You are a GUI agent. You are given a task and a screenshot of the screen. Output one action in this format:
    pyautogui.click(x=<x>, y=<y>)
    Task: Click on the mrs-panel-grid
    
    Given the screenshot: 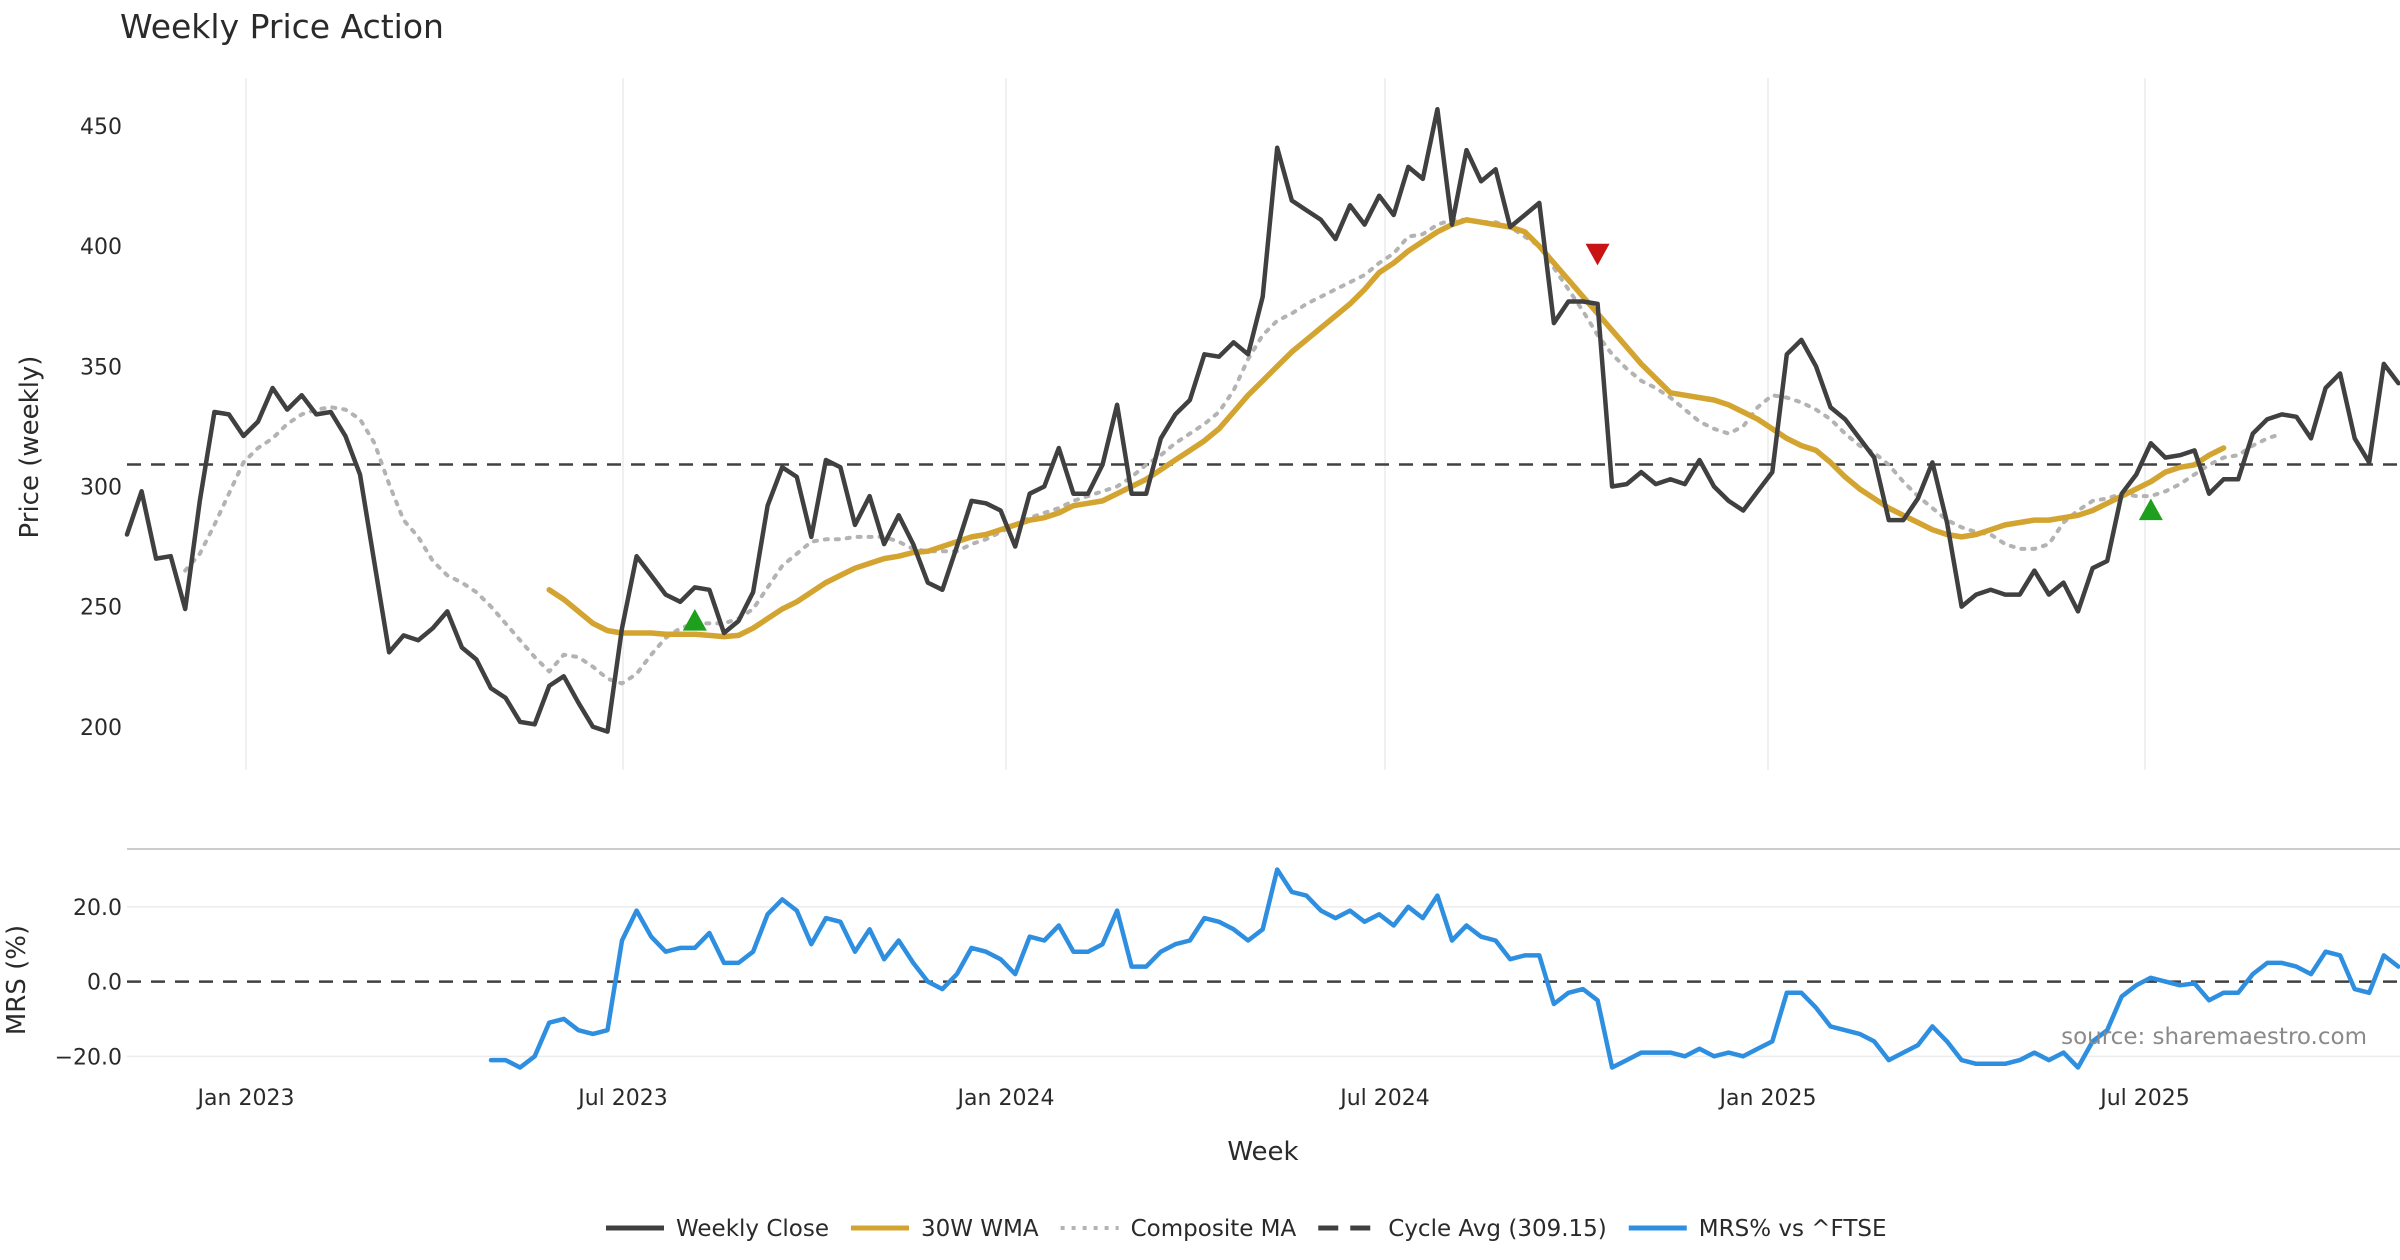 What is the action you would take?
    pyautogui.click(x=1263, y=982)
    